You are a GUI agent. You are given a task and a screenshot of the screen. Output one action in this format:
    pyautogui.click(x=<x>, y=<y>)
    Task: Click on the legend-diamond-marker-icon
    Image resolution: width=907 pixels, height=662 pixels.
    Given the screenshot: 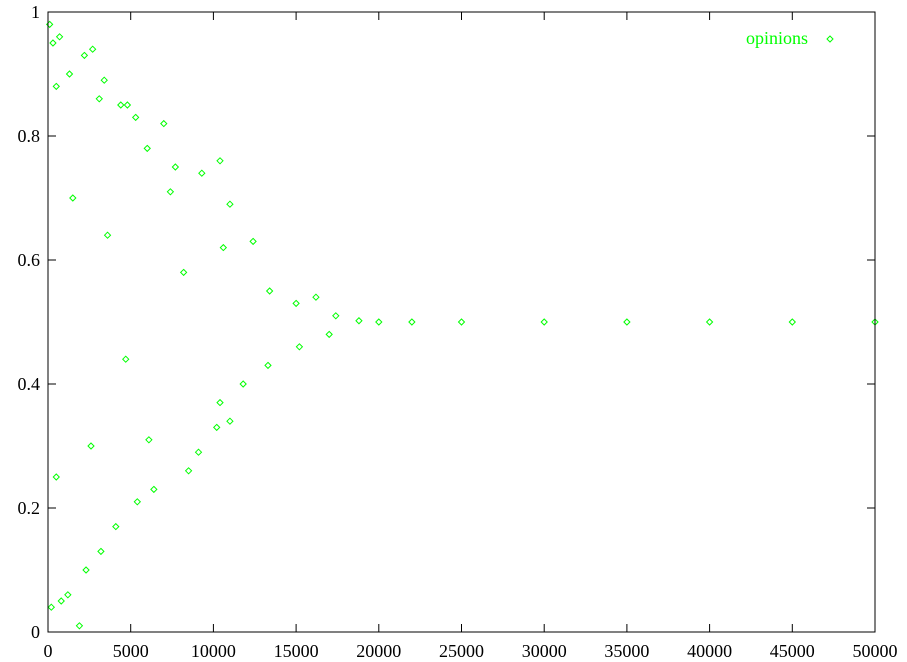 What is the action you would take?
    pyautogui.click(x=830, y=39)
    